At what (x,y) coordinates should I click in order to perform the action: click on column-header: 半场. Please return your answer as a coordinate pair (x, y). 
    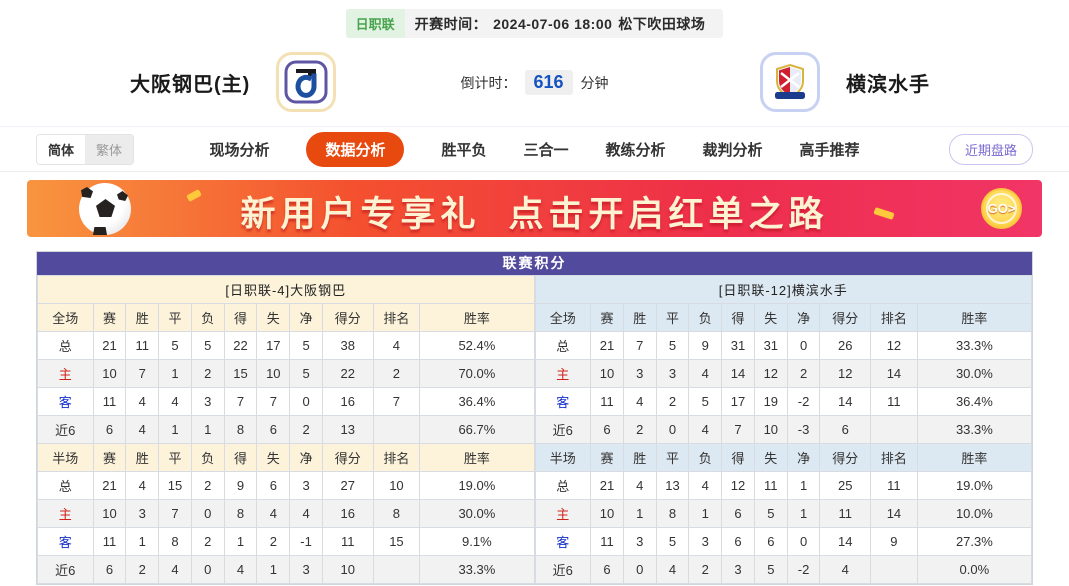
    Looking at the image, I should click on (563, 457).